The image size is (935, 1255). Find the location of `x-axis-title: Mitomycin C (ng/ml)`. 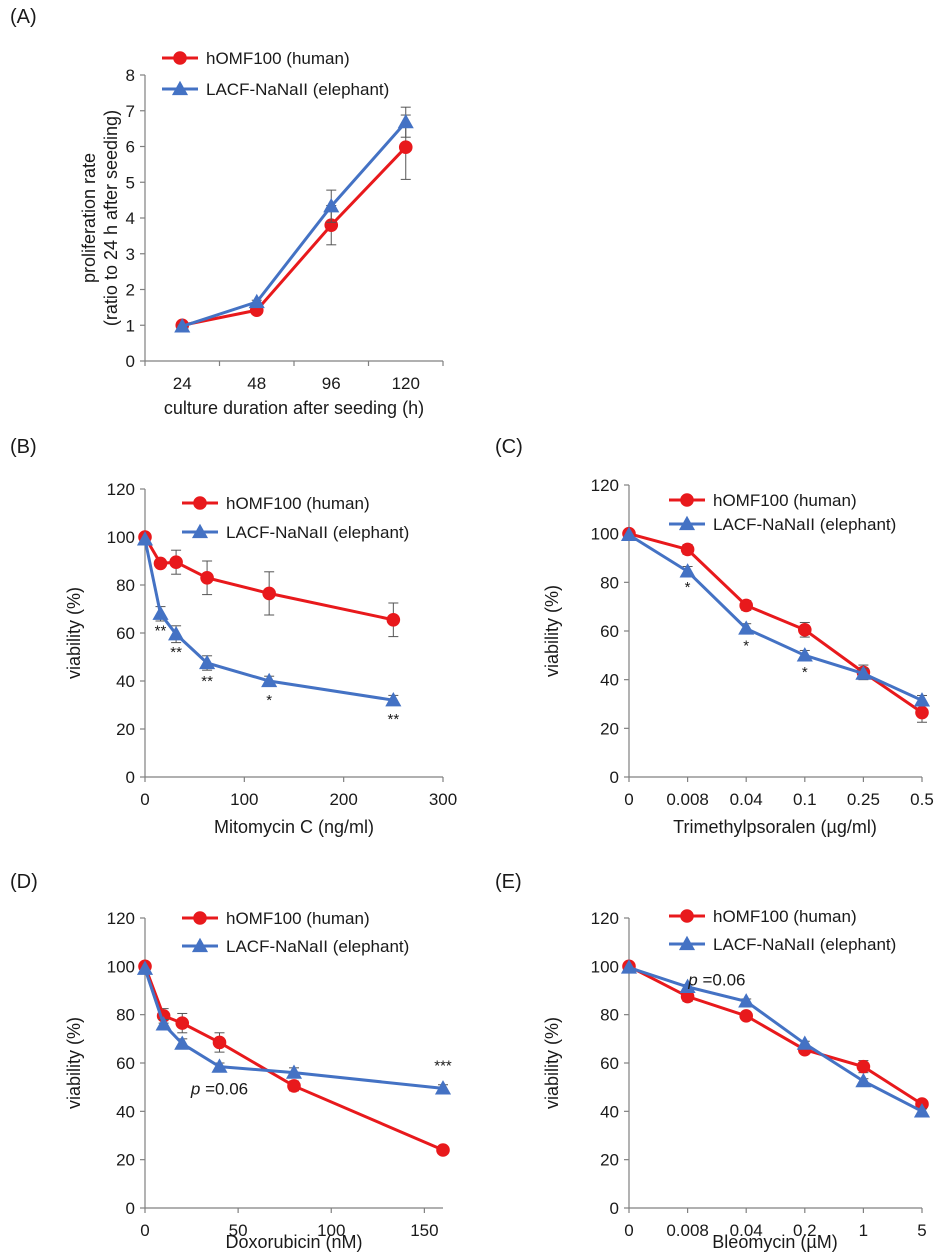

x-axis-title: Mitomycin C (ng/ml) is located at coordinates (294, 827).